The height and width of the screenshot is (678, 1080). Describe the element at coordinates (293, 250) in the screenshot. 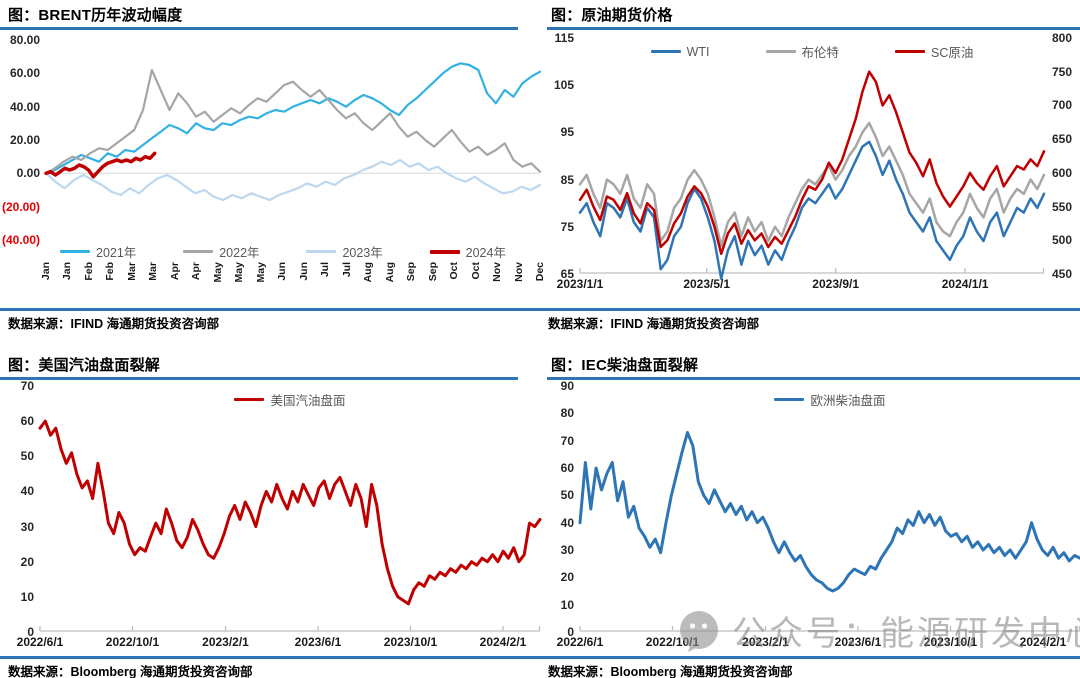

I see `chart-legend: 2021年 2022年 2023年 2024年` at that location.